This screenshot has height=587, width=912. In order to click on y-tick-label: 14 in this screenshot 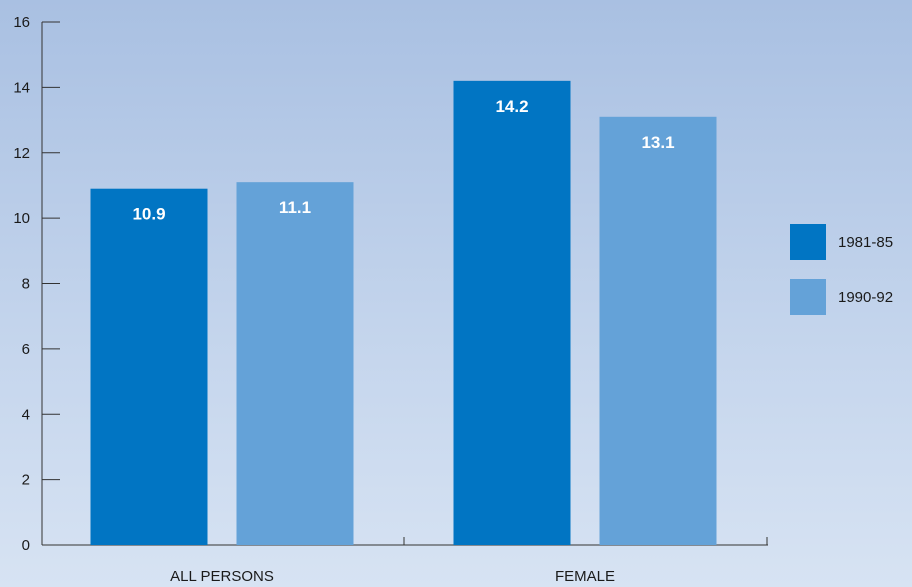, I will do `click(21, 87)`.